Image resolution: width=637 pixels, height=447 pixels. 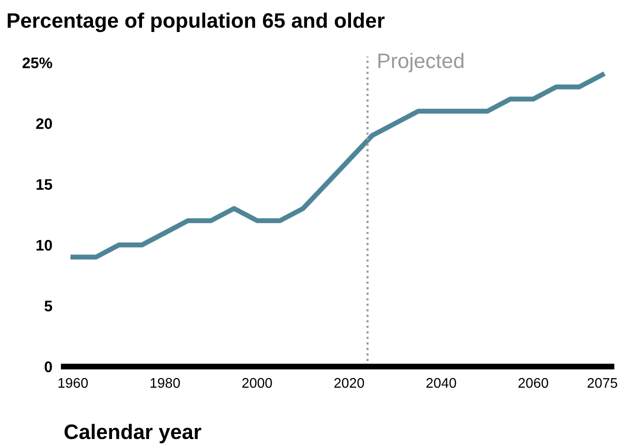 What do you see at coordinates (257, 383) in the screenshot?
I see `x-tick-label: 2000` at bounding box center [257, 383].